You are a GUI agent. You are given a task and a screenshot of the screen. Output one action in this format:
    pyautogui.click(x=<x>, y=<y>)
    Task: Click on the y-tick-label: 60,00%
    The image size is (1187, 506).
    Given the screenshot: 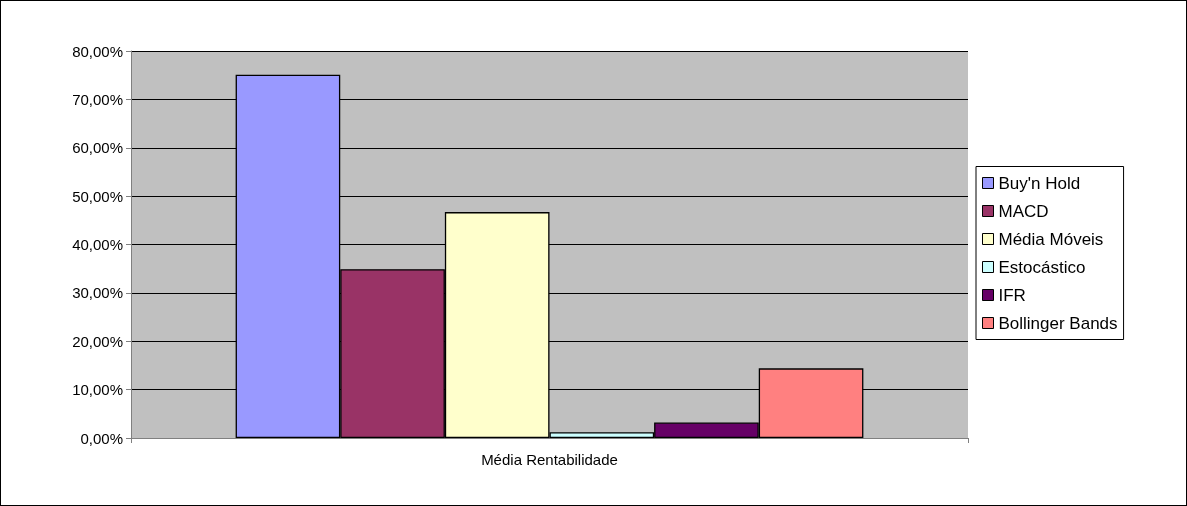 What is the action you would take?
    pyautogui.click(x=97, y=148)
    